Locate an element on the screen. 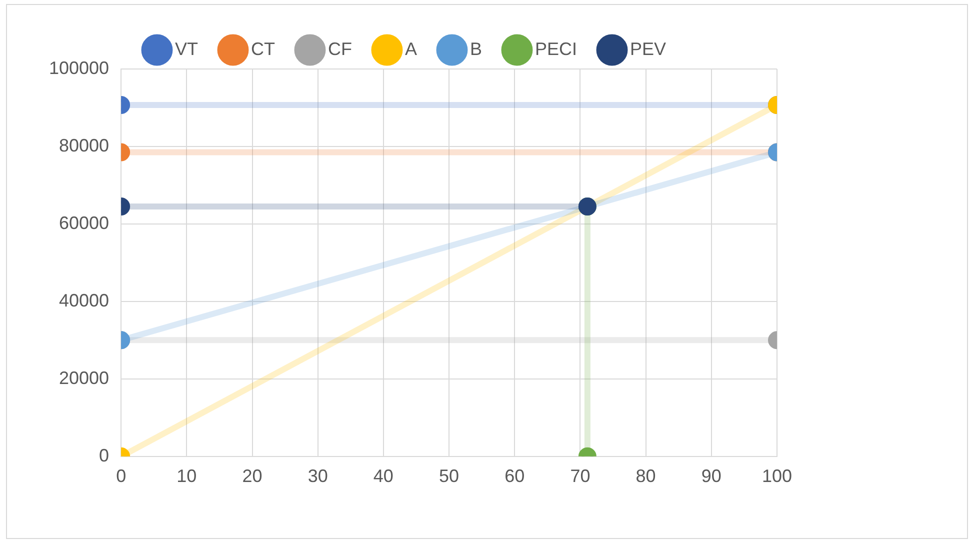  legend-label: VT is located at coordinates (186, 48).